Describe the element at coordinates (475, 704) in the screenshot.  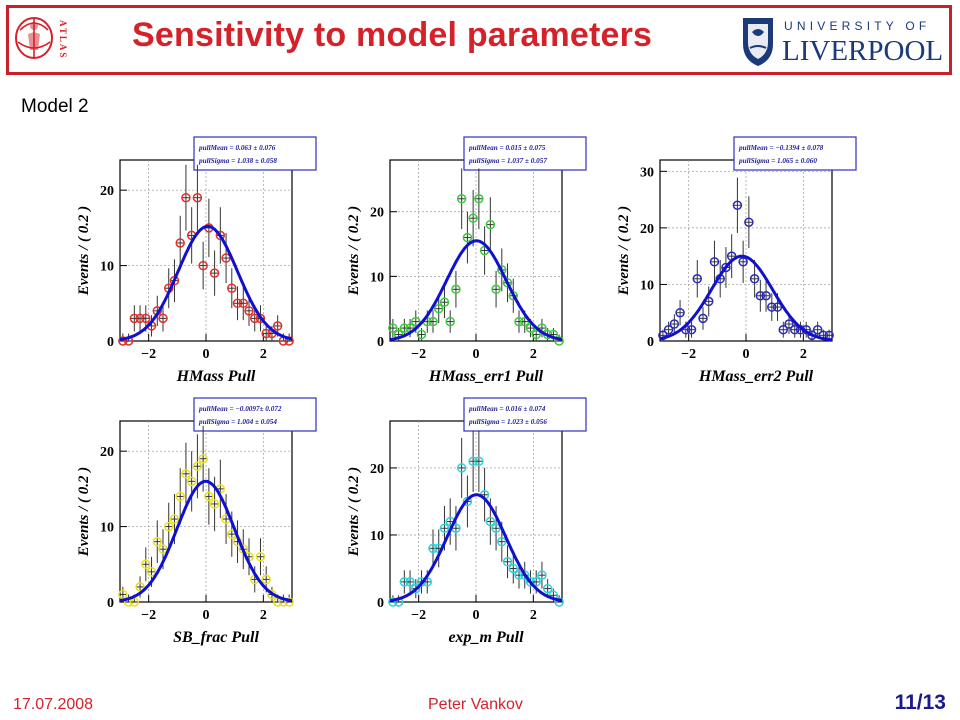
I see `footer-author: Peter Vankov` at that location.